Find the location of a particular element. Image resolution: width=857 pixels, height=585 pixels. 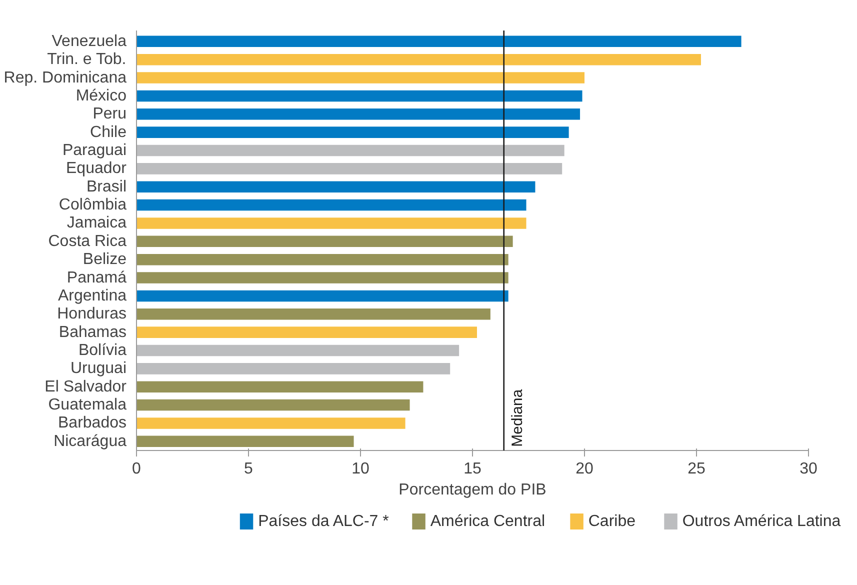

ref-line-label: Mediana is located at coordinates (517, 417).